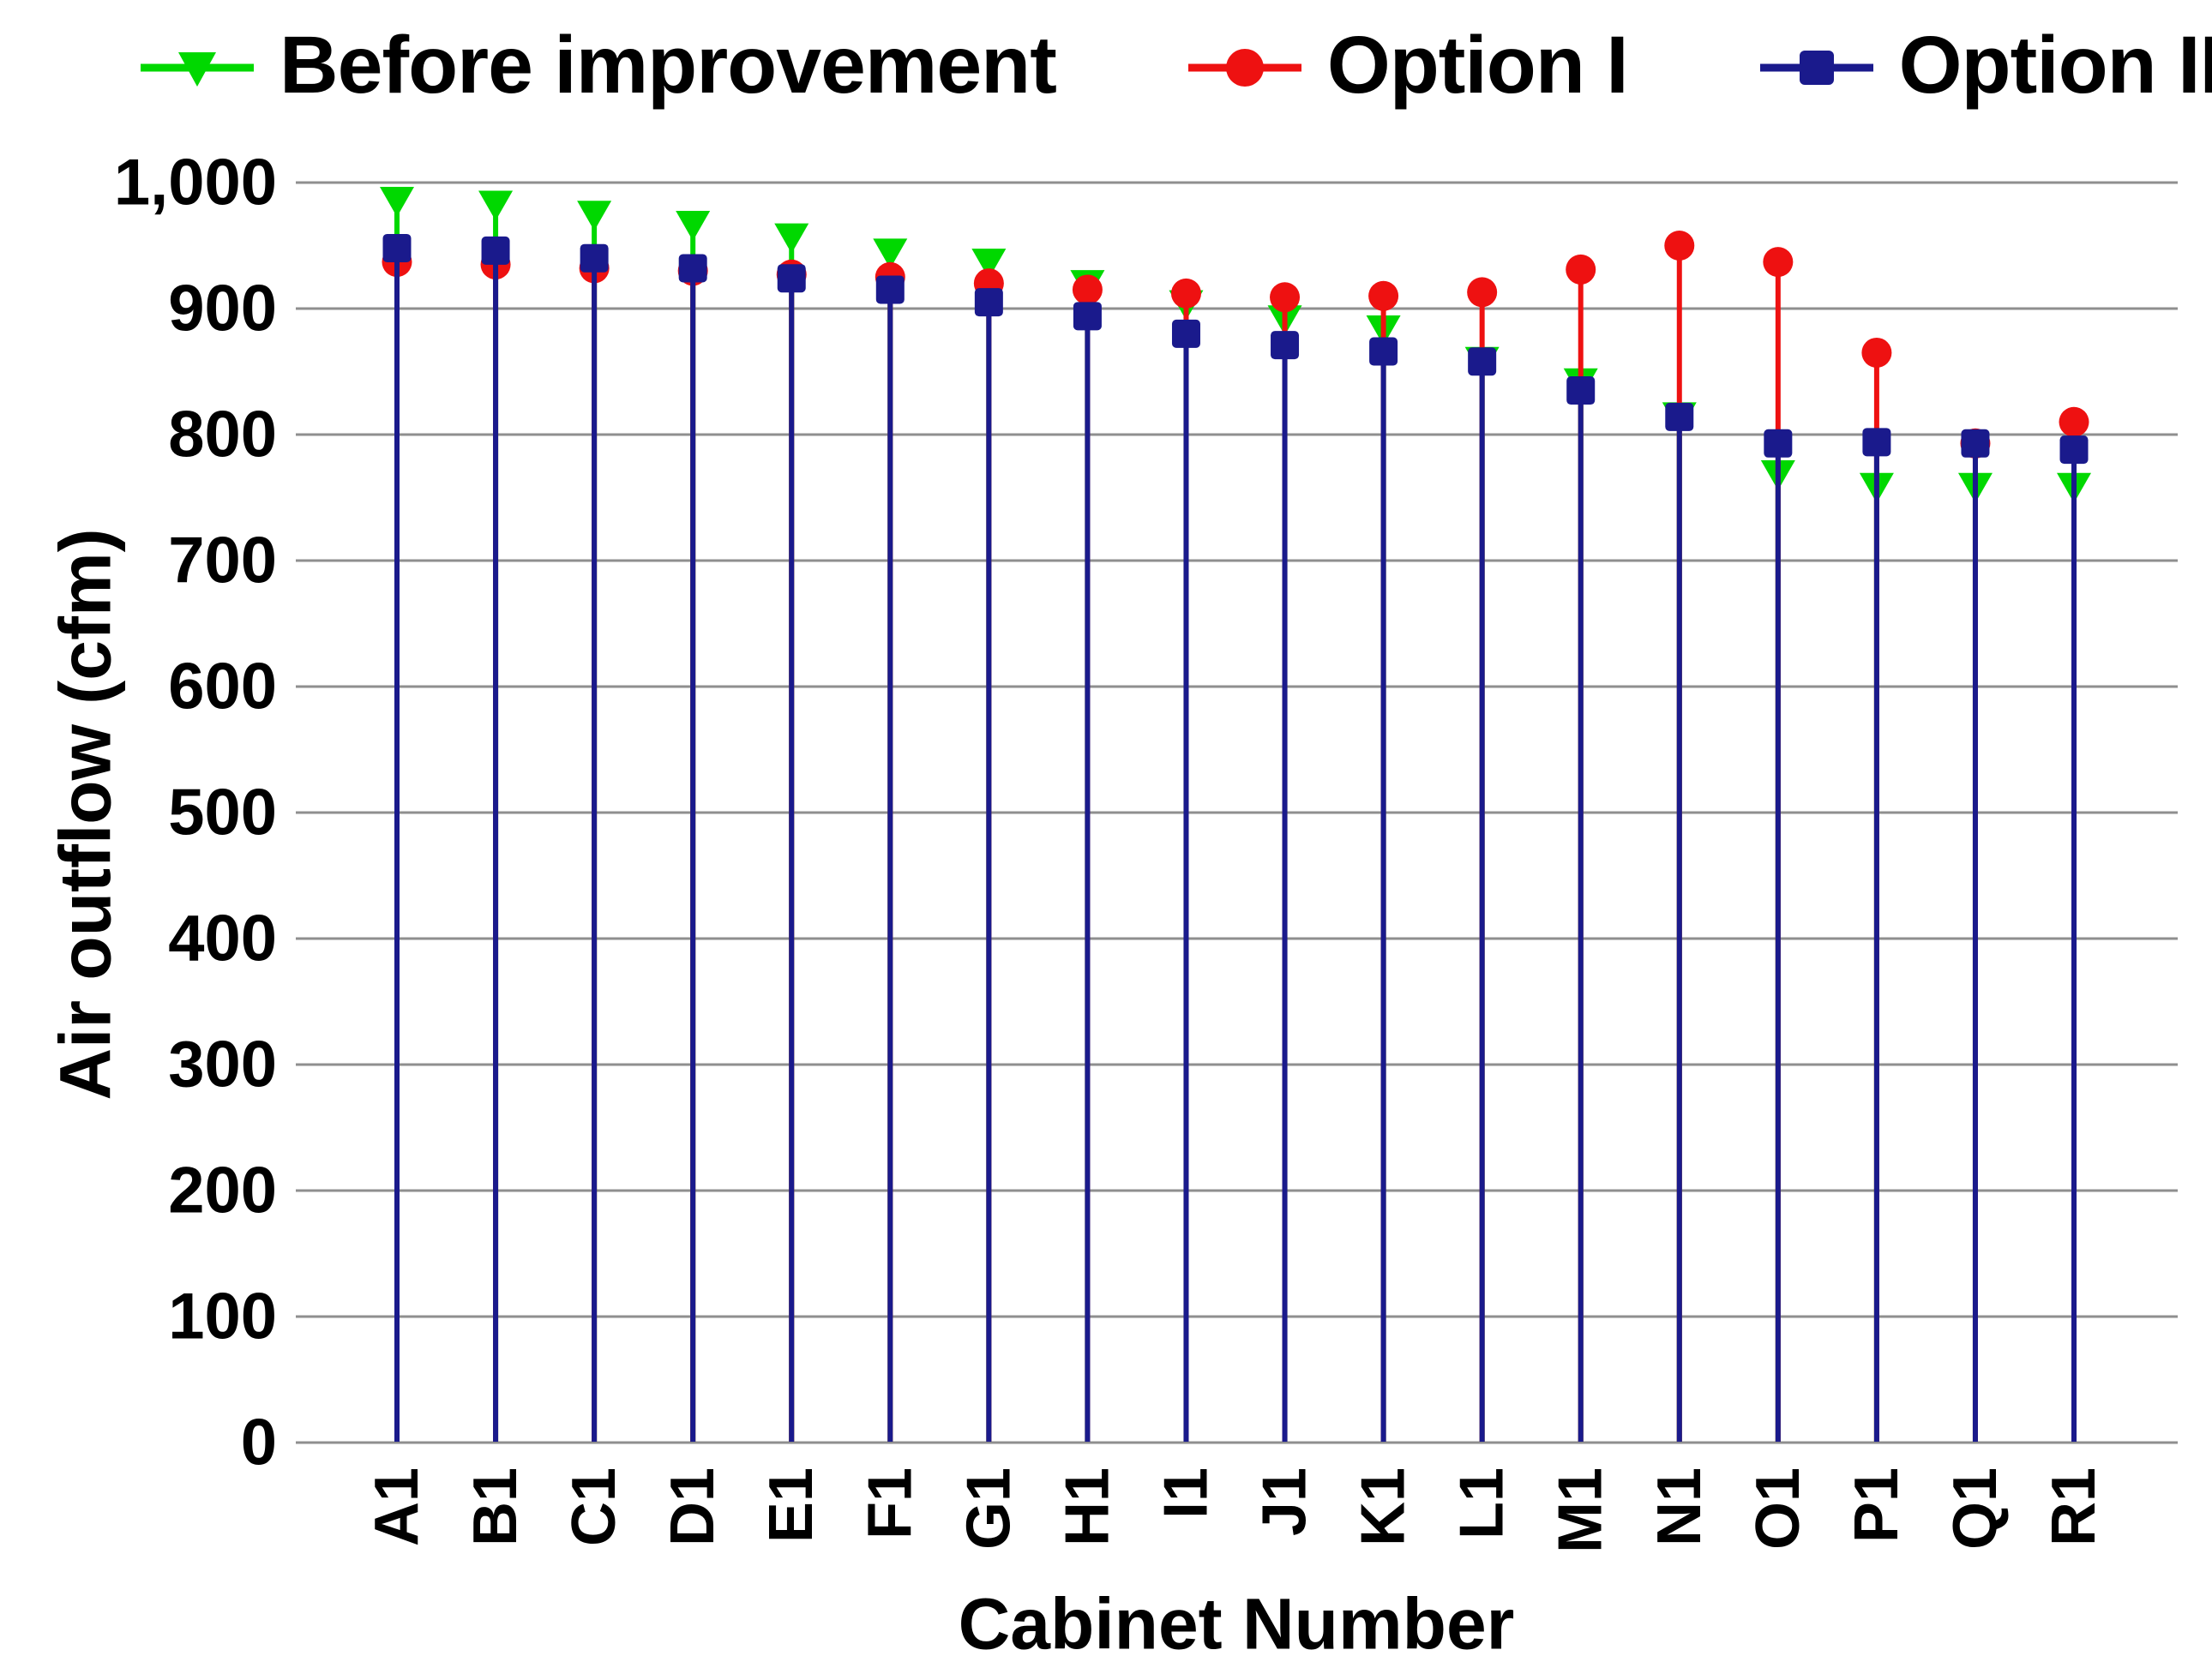  I want to click on x-category-label: A1, so click(397, 1506).